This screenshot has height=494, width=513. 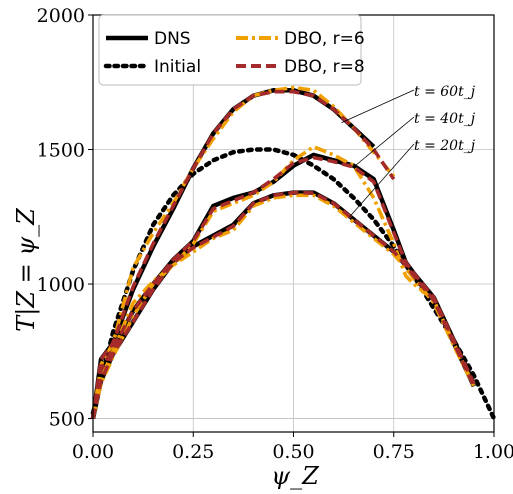 What do you see at coordinates (493, 452) in the screenshot?
I see `x-tick-label: 1.00` at bounding box center [493, 452].